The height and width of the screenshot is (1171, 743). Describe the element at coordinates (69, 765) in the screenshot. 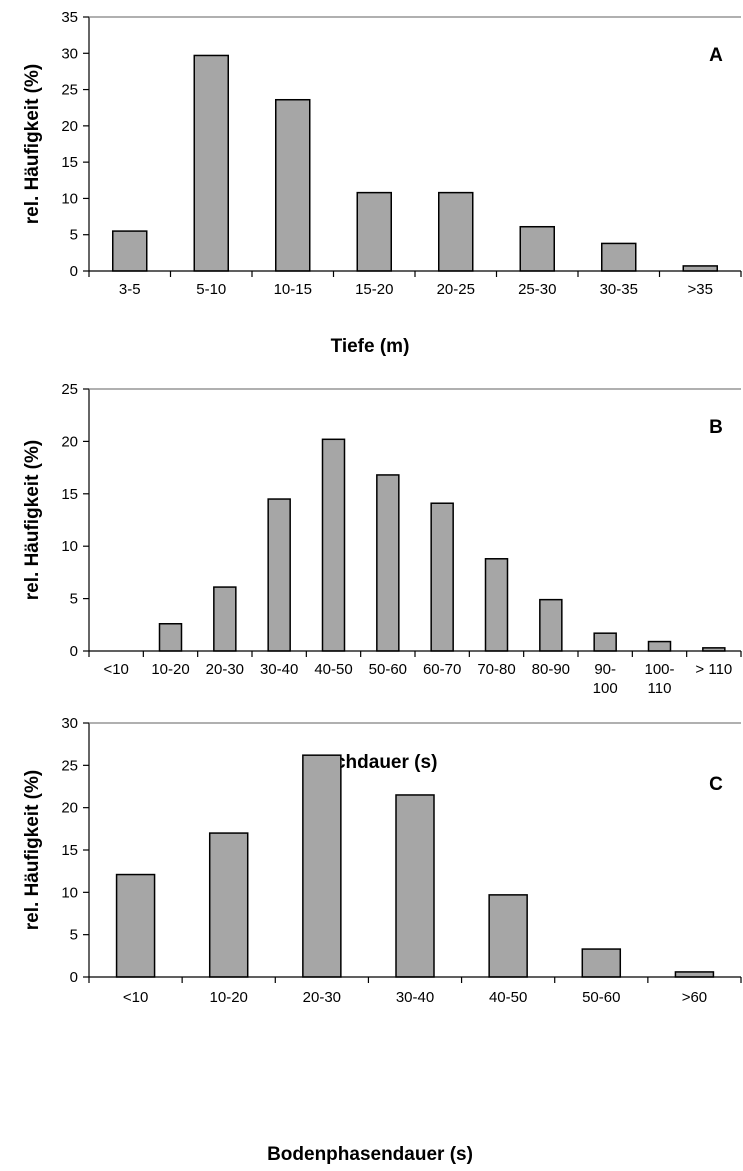

I see `y-tick-label-c-5: 25` at that location.